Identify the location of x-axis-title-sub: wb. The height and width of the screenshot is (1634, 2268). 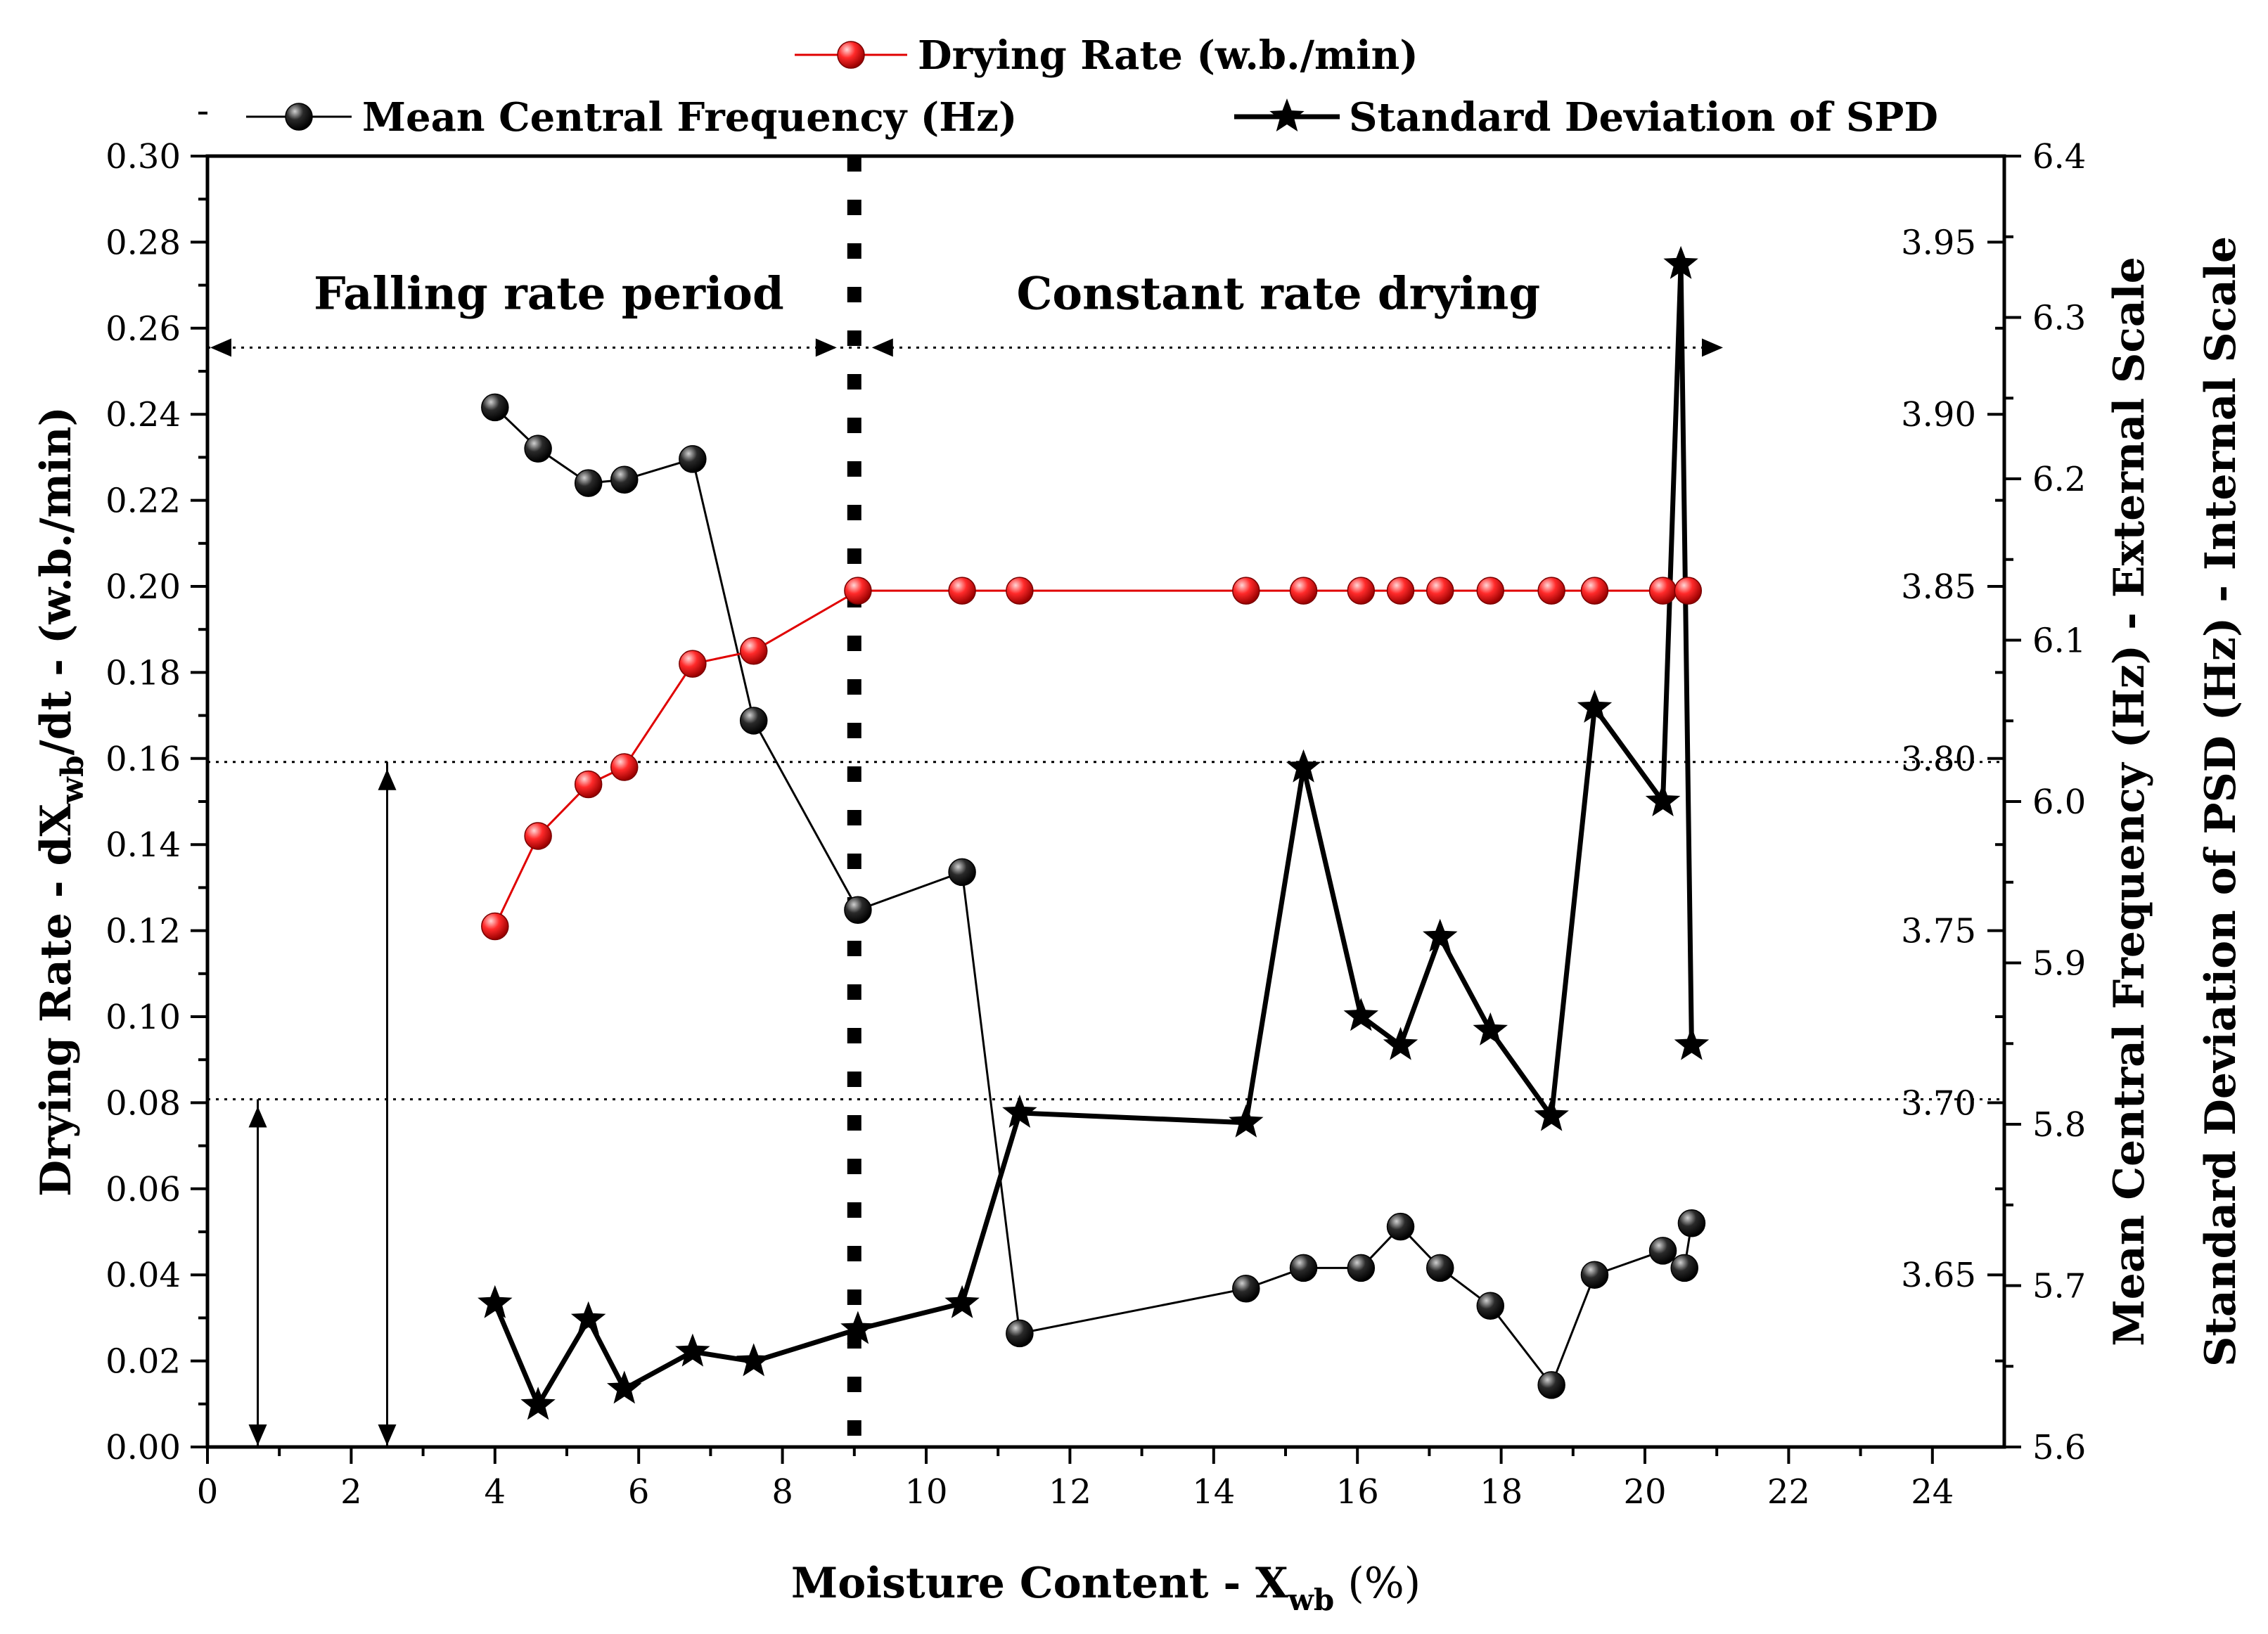
(1311, 1600).